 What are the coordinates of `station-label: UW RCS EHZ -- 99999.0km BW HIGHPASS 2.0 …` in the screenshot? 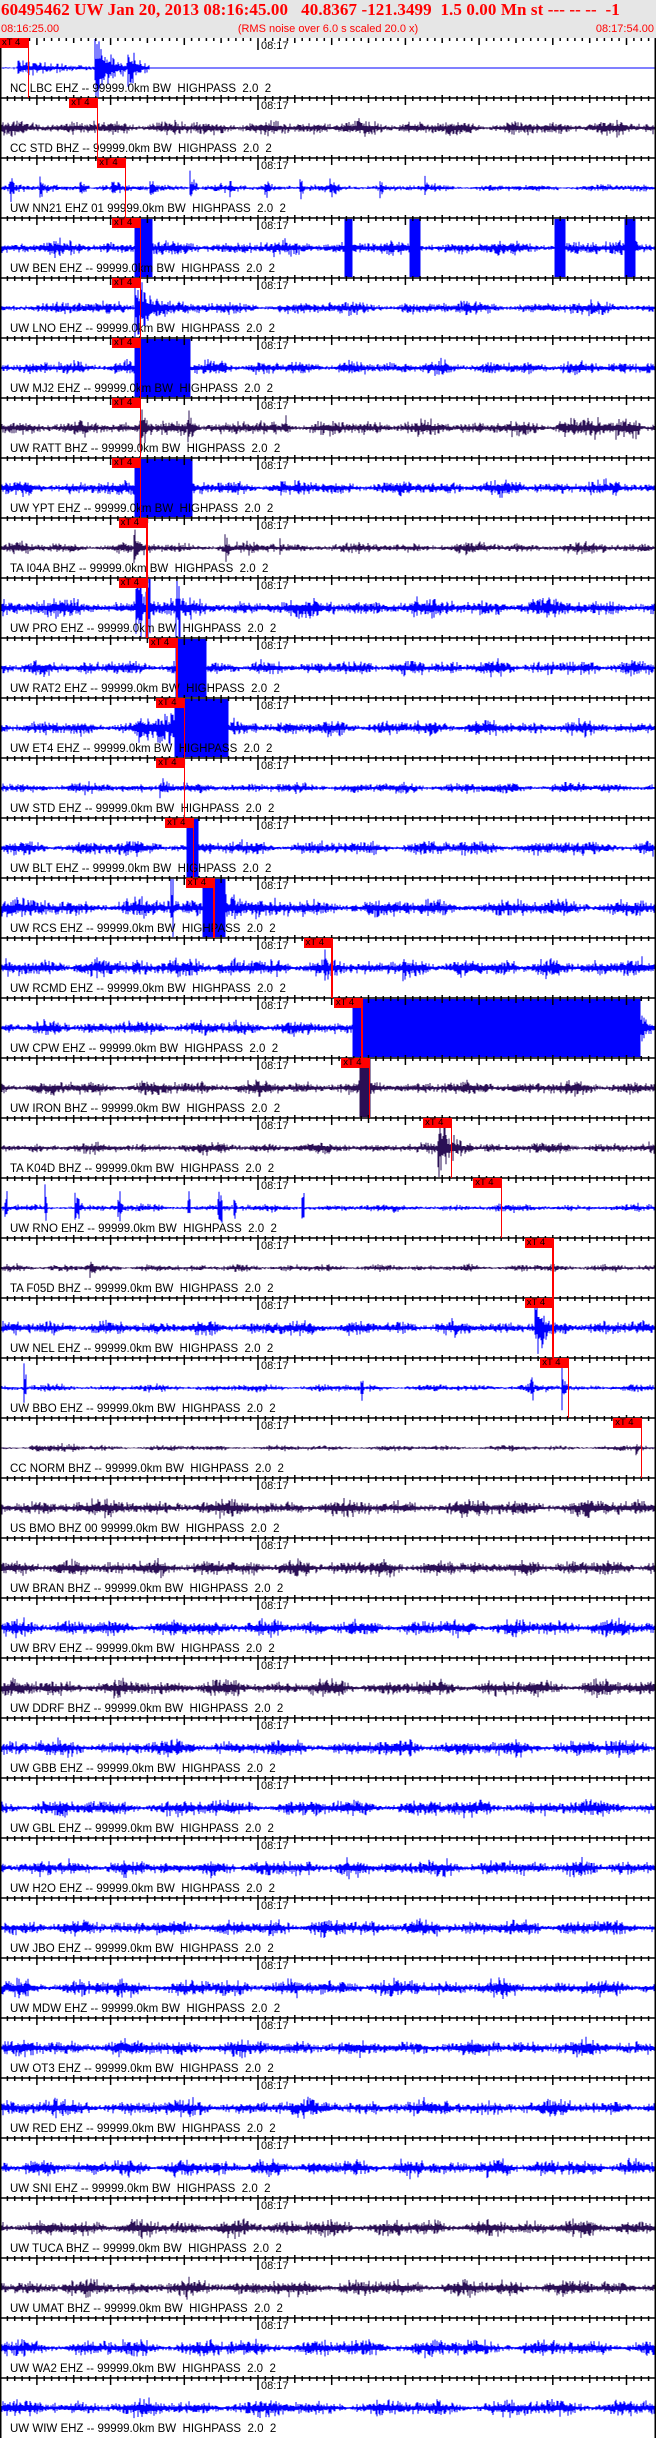 It's located at (143, 929).